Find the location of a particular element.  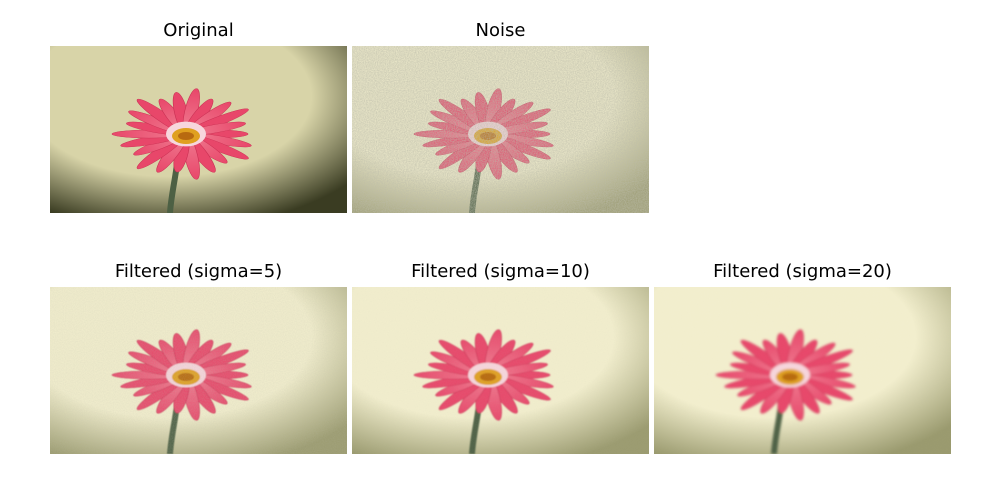

panel-noise: Noise is located at coordinates (500, 116).